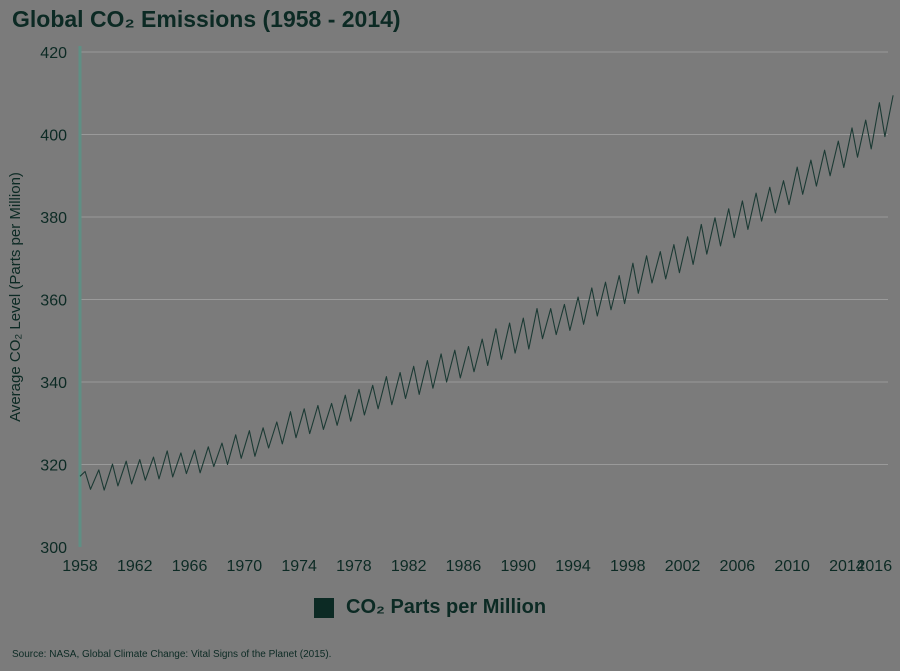 The height and width of the screenshot is (671, 900). Describe the element at coordinates (135, 566) in the screenshot. I see `x-tick-label: 1962` at that location.